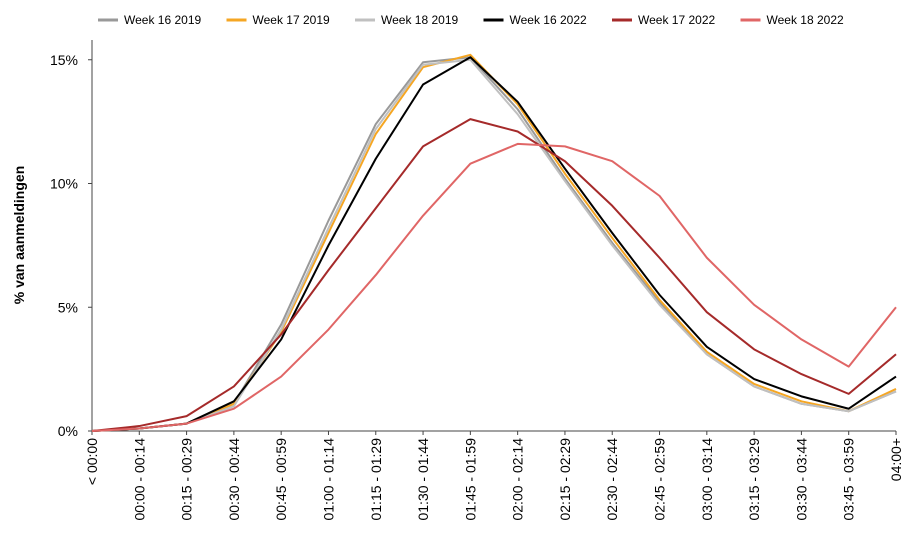  Describe the element at coordinates (376, 479) in the screenshot. I see `x-tick-label: 01:15 - 01:29` at that location.